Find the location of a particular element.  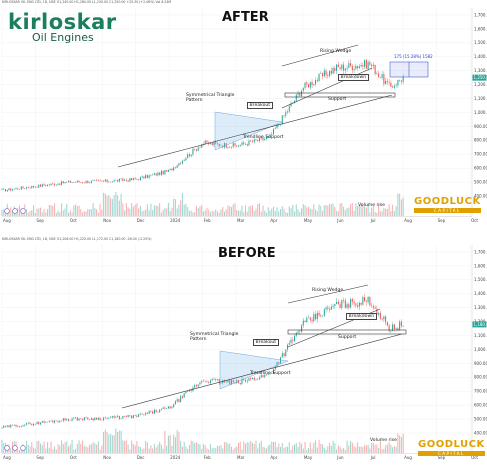

x-tick-label: Apr is located at coordinates (273, 220).